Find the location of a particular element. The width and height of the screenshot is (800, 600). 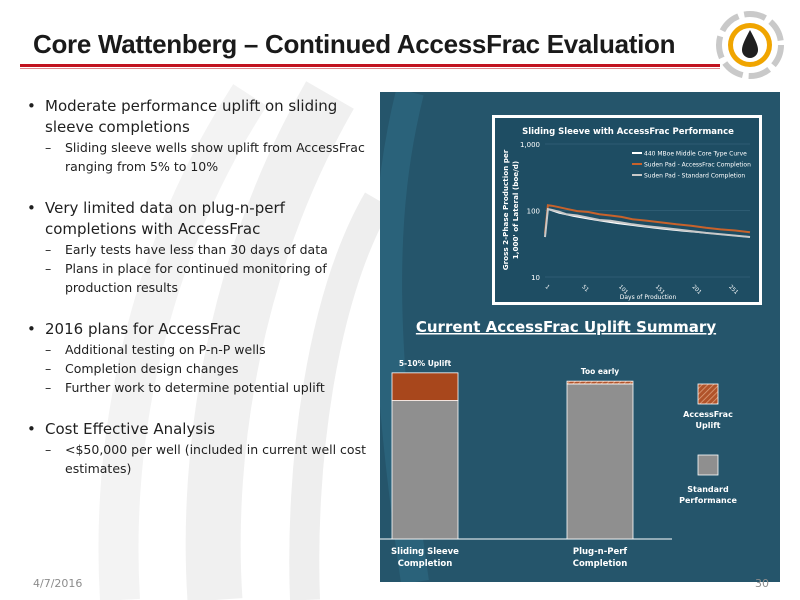

legend-label: 440 MBoe Middle Core Type Curve is located at coordinates (695, 154).